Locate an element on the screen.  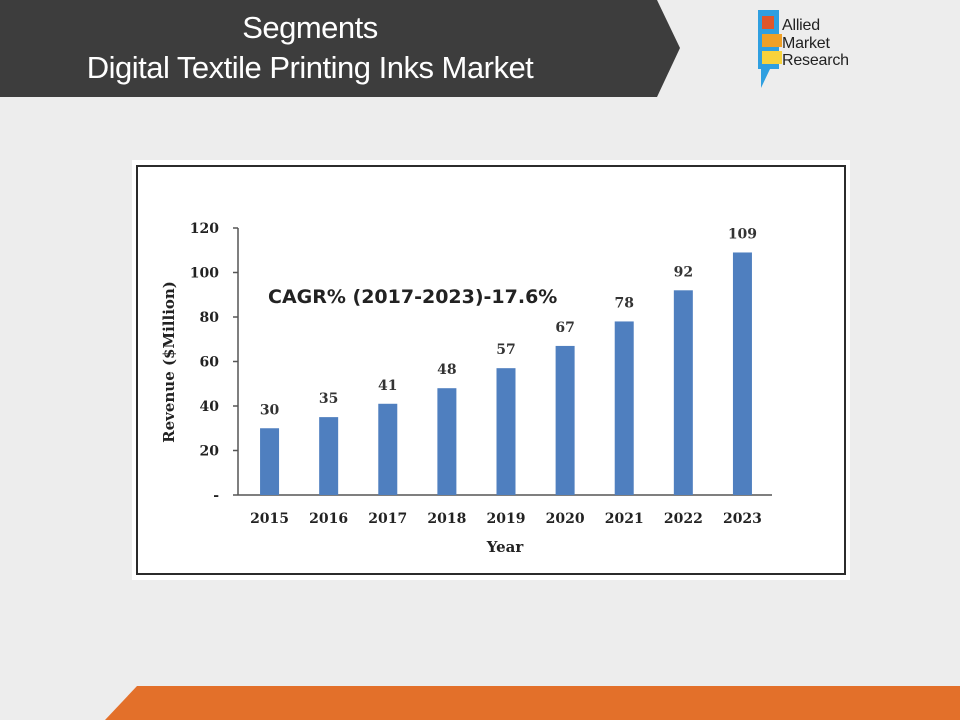
y-tick-label: 40 is located at coordinates (210, 407).